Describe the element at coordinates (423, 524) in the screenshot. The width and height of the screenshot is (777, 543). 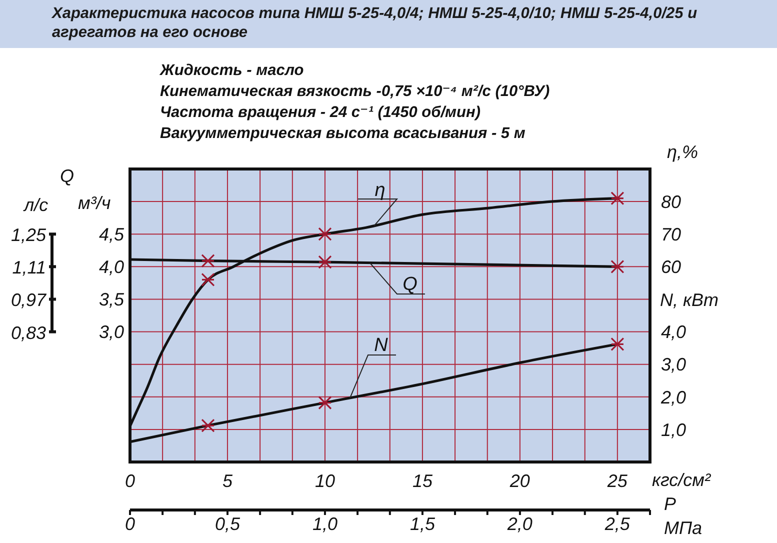
I see `x2-tick-label: 1,5` at that location.